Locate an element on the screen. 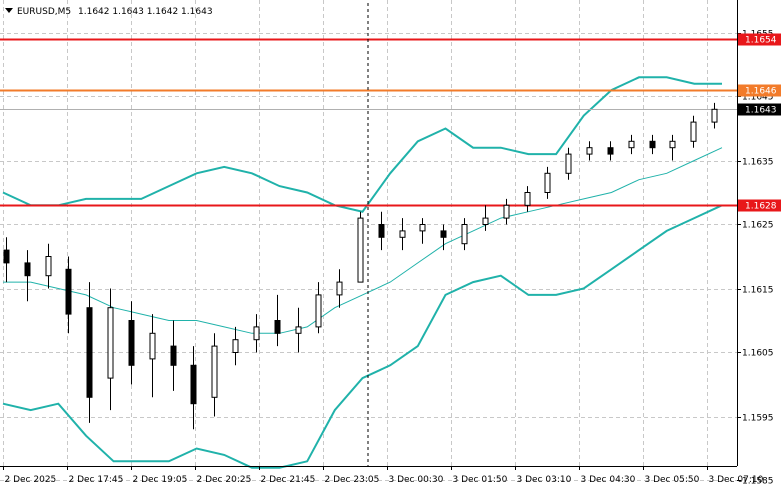  x-tick-label: 3 Dec 04:30 is located at coordinates (608, 480).